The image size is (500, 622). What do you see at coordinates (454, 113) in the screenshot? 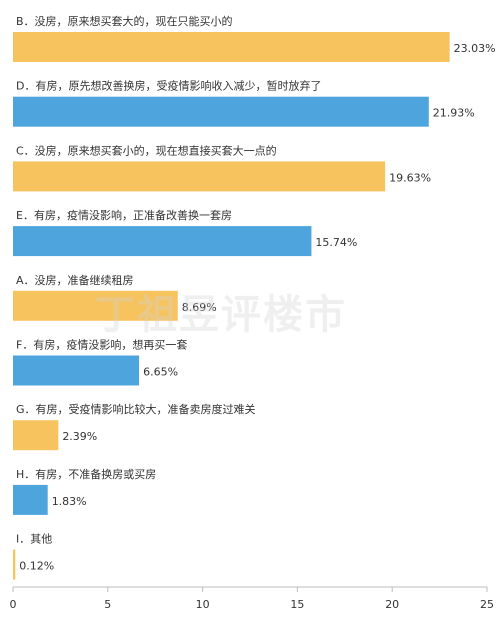
I see `data-label: 21.93%` at bounding box center [454, 113].